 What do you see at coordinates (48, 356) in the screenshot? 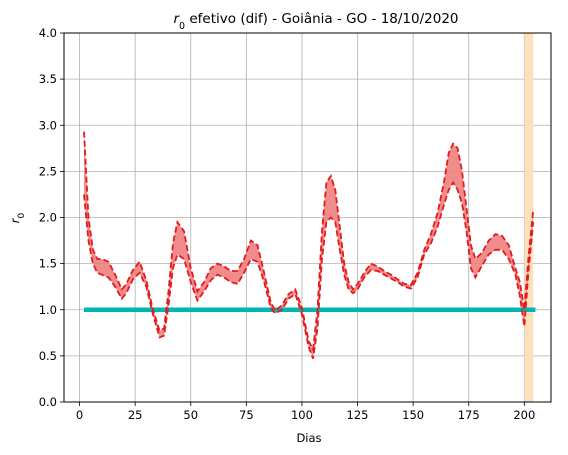
I see `y-tick-label: 0.5` at bounding box center [48, 356].